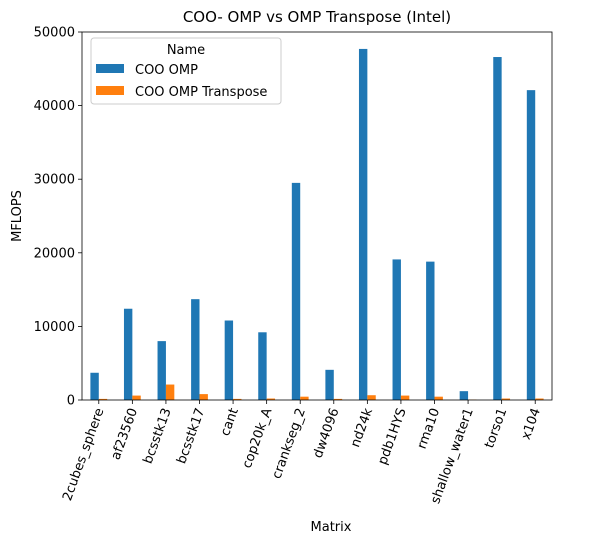 Image resolution: width=589 pixels, height=545 pixels. What do you see at coordinates (54, 180) in the screenshot?
I see `y-tick-label: 30000` at bounding box center [54, 180].